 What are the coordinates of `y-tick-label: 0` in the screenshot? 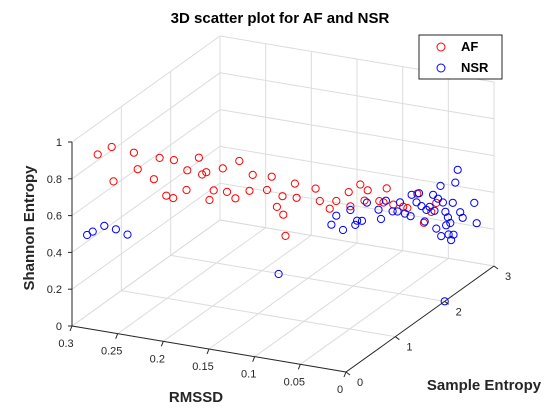 It's located at (340, 390).